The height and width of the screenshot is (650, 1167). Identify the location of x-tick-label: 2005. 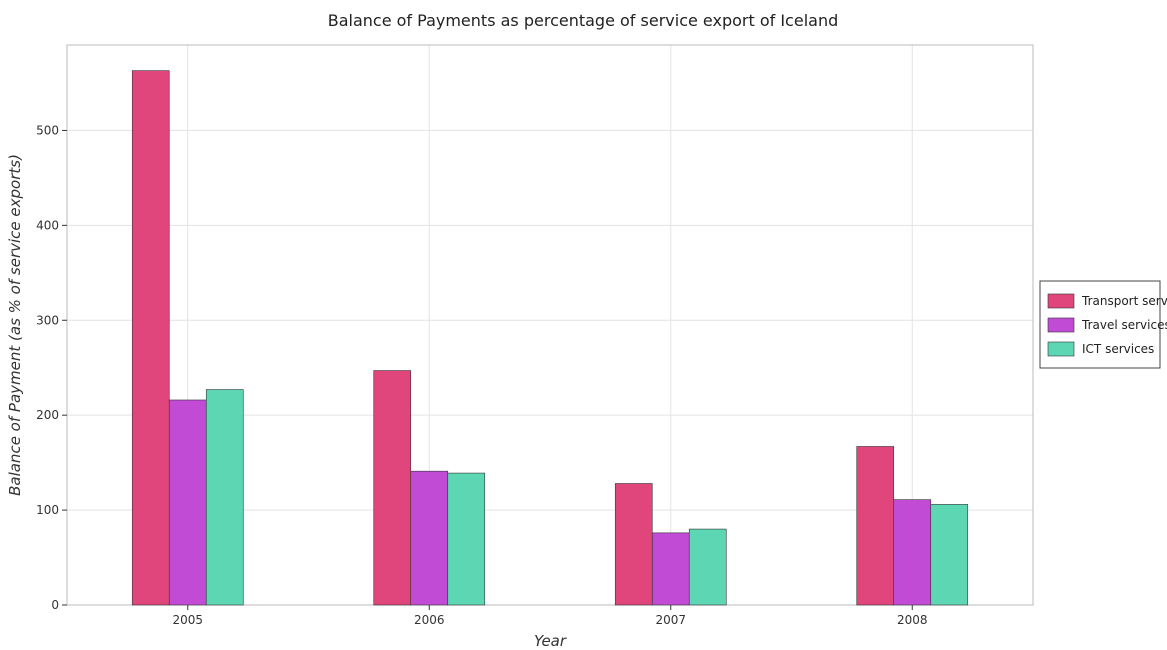
(187, 620).